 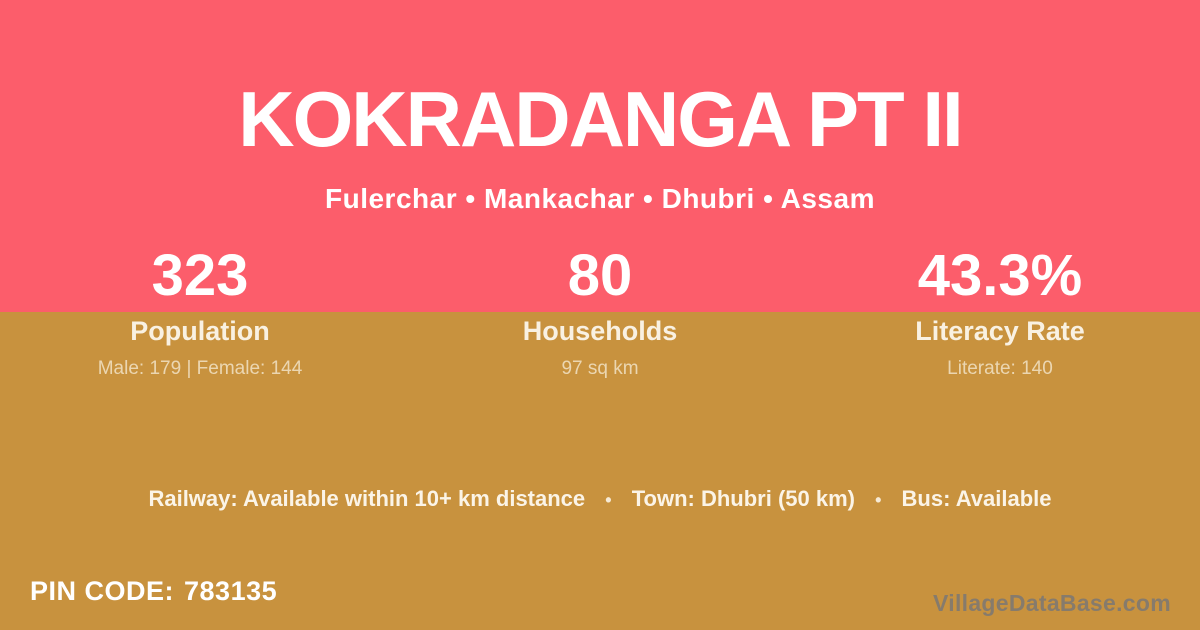 What do you see at coordinates (1000, 368) in the screenshot?
I see `literacy-detail: Literate: 140` at bounding box center [1000, 368].